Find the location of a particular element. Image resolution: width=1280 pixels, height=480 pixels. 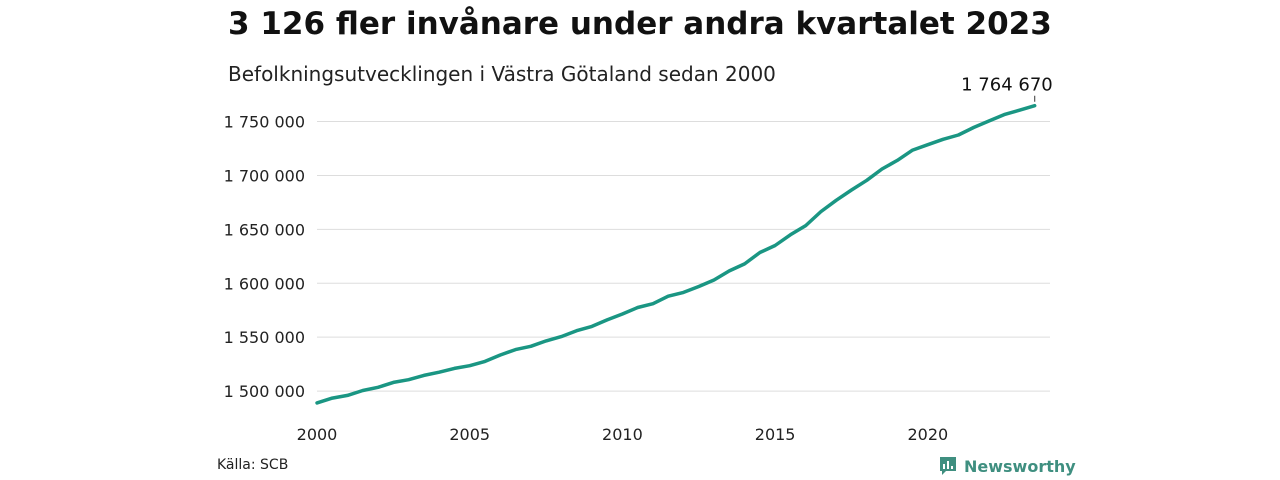

x-tick-label: 2010 is located at coordinates (622, 434).